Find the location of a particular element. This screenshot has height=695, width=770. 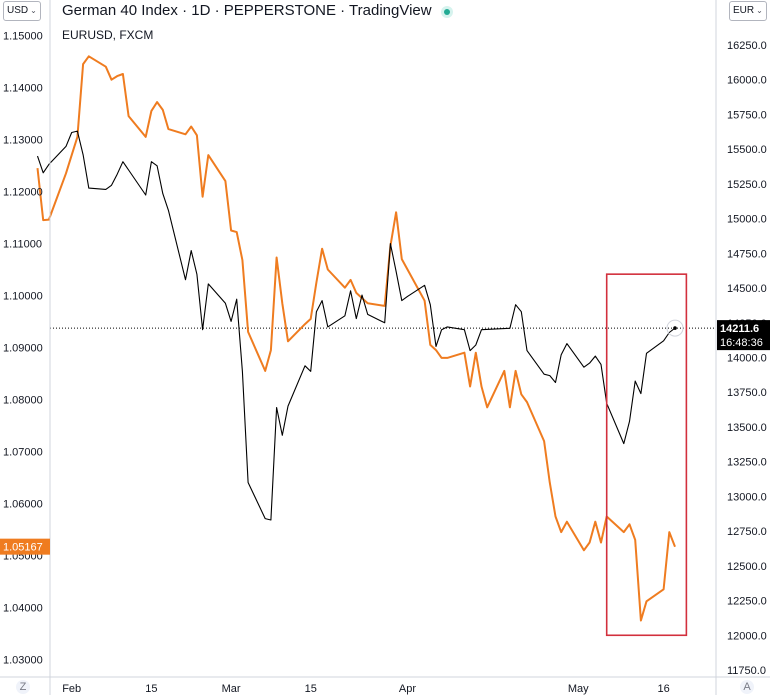

right-axis-tick-label: 15500.0 is located at coordinates (747, 150).